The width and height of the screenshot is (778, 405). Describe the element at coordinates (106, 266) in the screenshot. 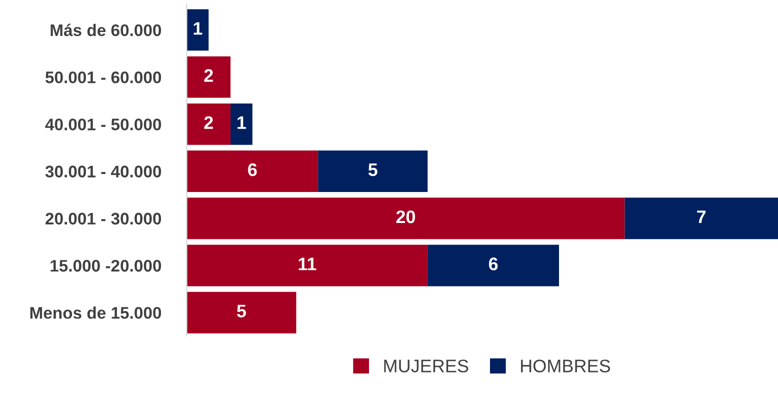

I see `y-tick-label: 15.000 -20.000` at that location.